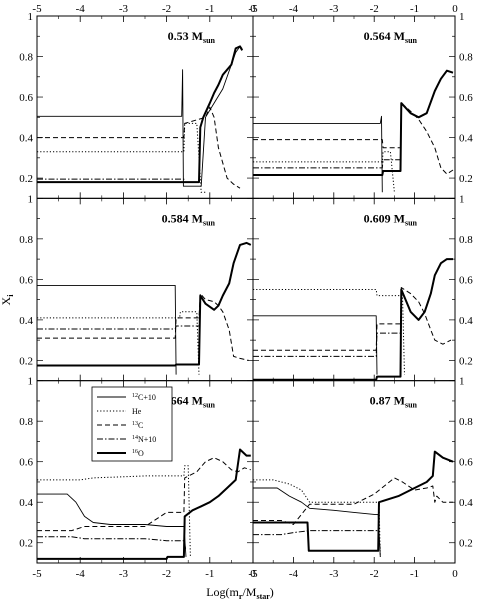  I want to click on panel-mass-value: 0.584 M, so click(182, 218).